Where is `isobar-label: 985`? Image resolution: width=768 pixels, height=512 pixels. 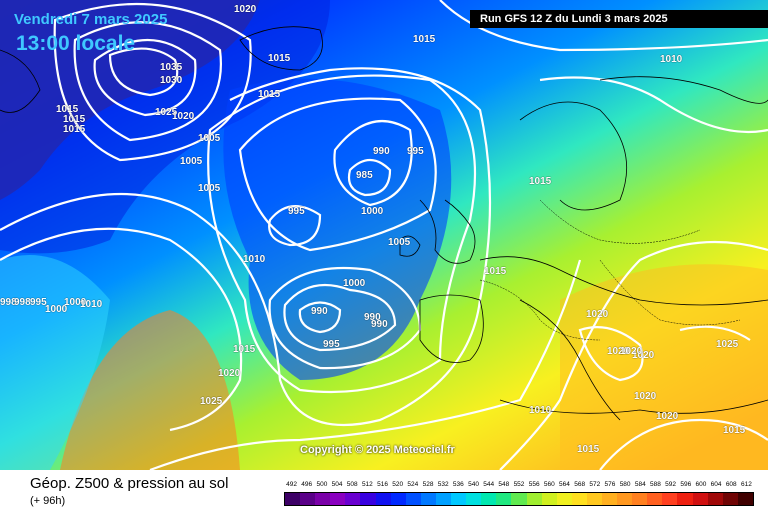
isobar-label: 985 is located at coordinates (364, 175).